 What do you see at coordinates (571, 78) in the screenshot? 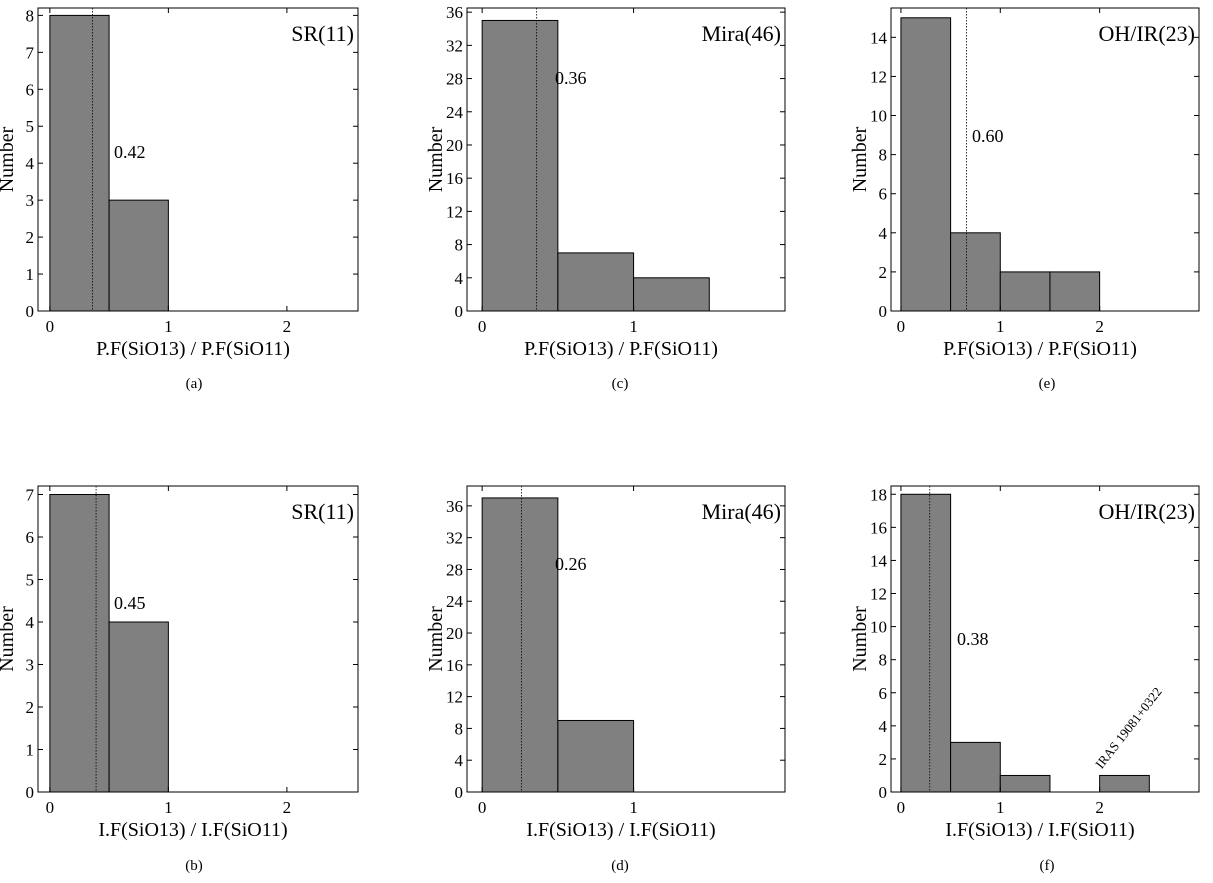
I see `median-value-label: 0.36` at bounding box center [571, 78].